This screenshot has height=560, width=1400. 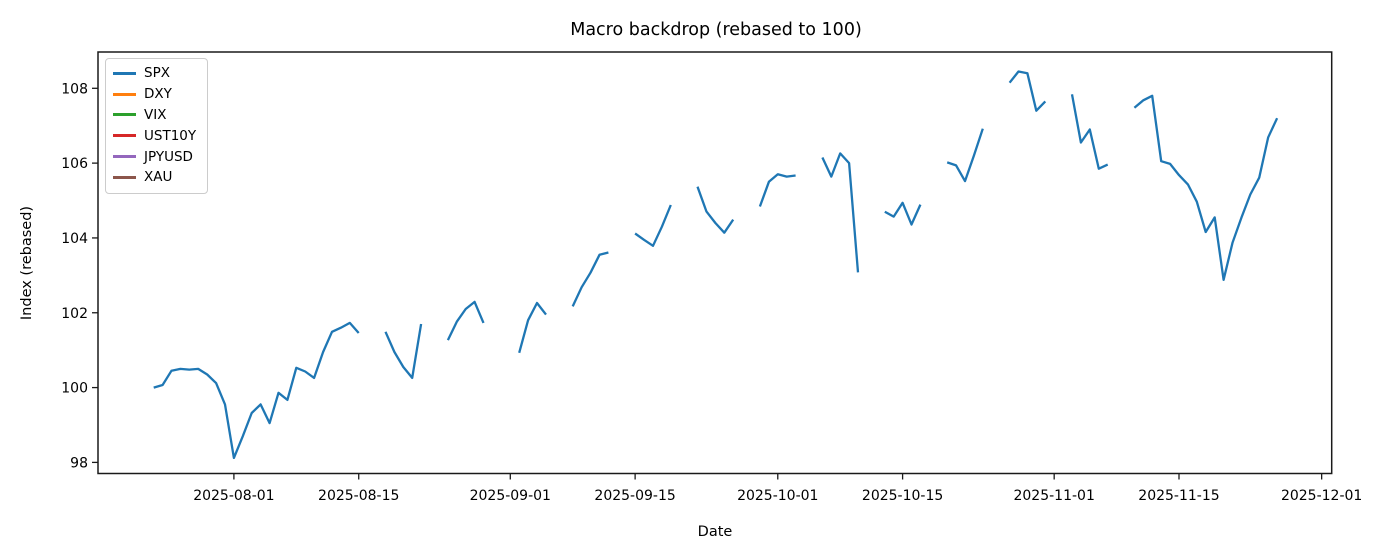 What do you see at coordinates (79, 463) in the screenshot?
I see `y-tick-label: 98` at bounding box center [79, 463].